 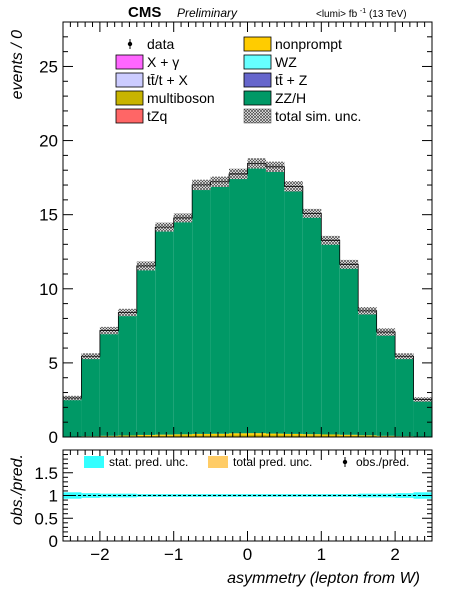 What do you see at coordinates (144, 12) in the screenshot?
I see `experiment-label: CMS` at bounding box center [144, 12].